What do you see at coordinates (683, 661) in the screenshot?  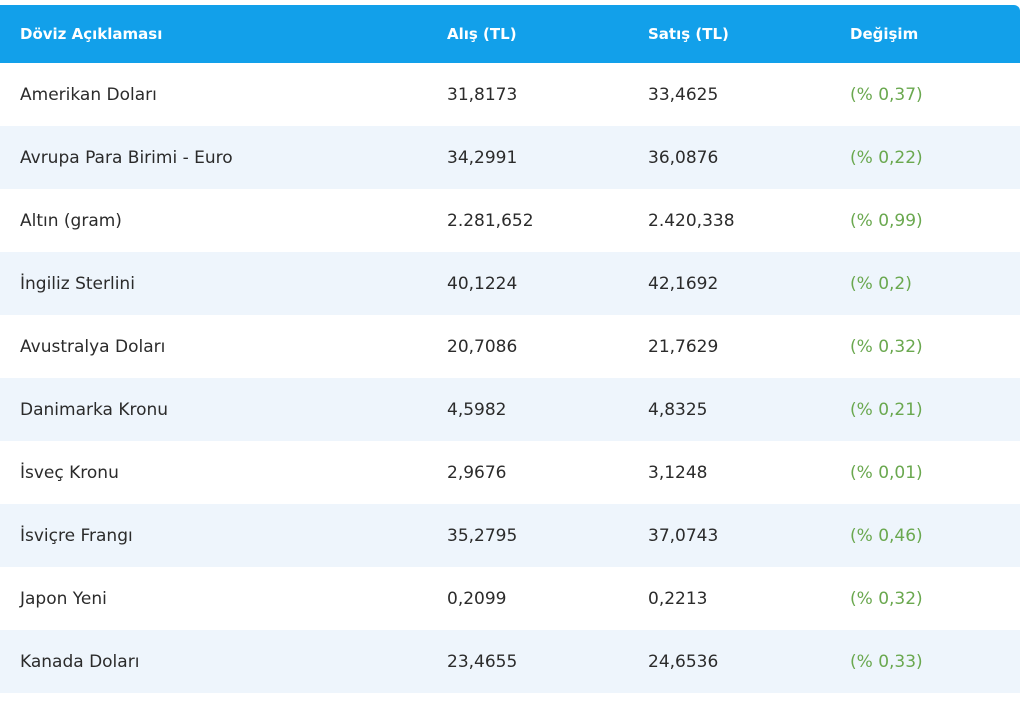 I see `sell-price: 24,6536` at bounding box center [683, 661].